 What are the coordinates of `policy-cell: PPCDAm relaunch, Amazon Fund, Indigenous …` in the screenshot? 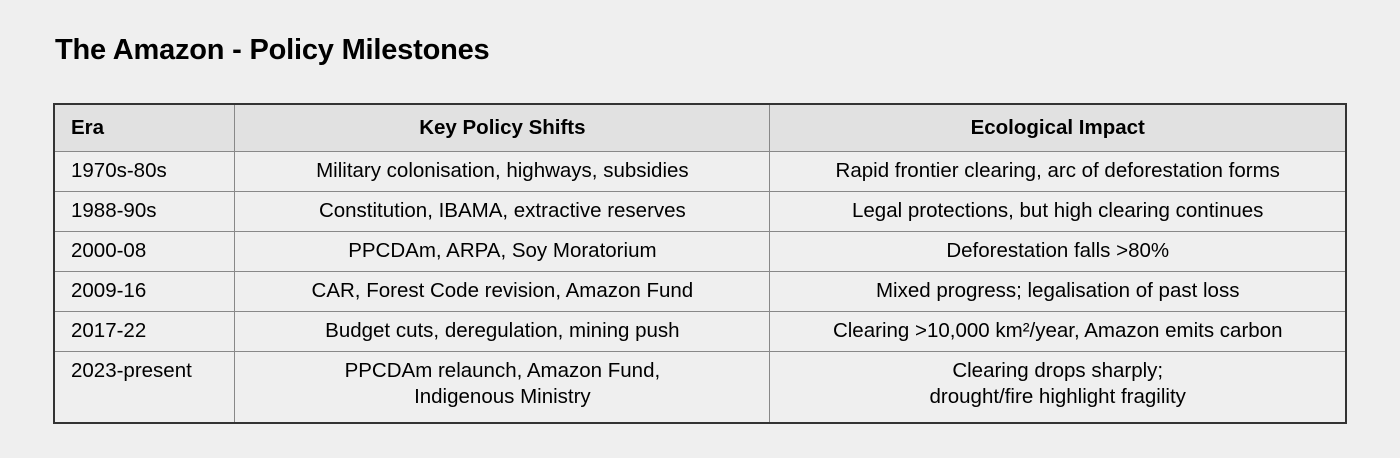 It's located at (502, 387).